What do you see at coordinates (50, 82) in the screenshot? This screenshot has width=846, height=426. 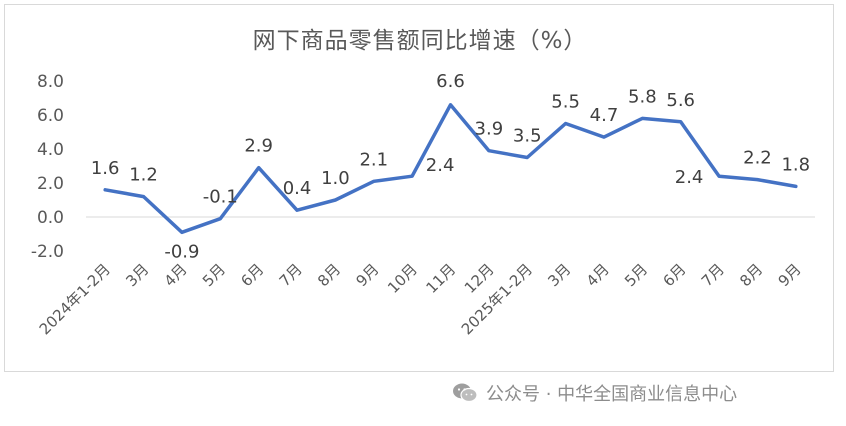 I see `y-tick-label: 8.0` at bounding box center [50, 82].